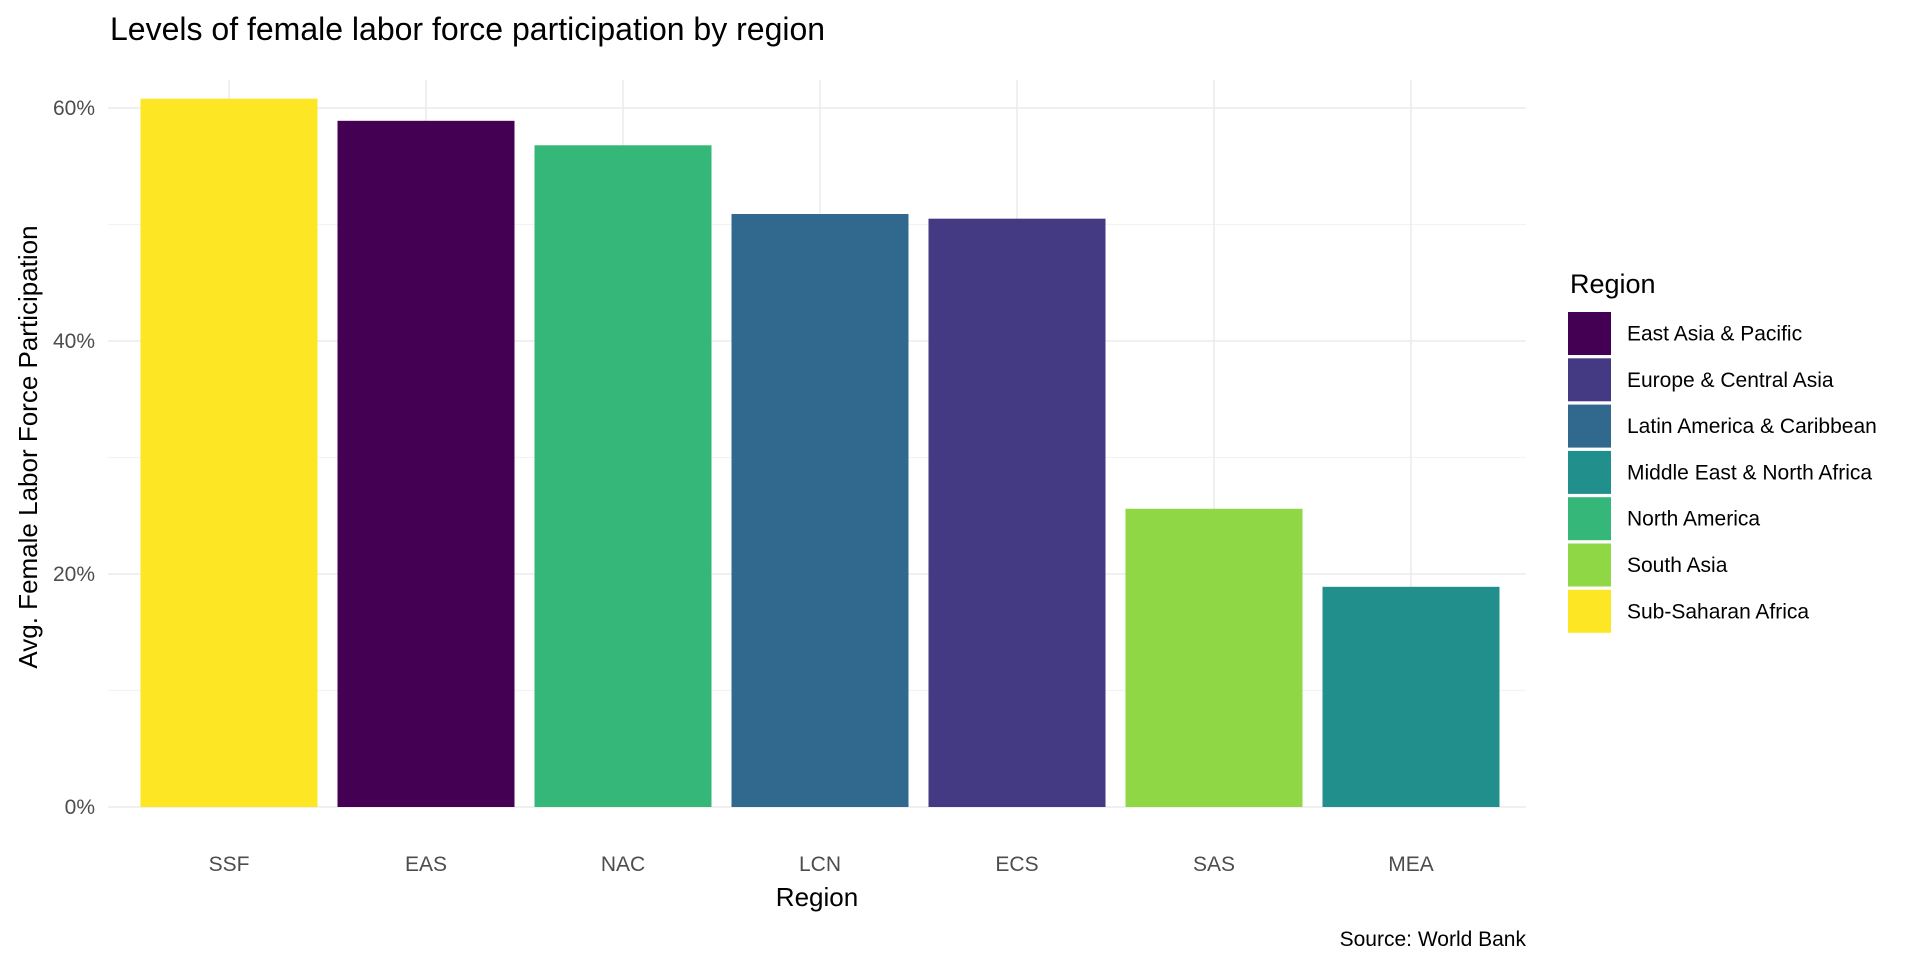 Image resolution: width=1920 pixels, height=960 pixels. I want to click on y-tick-label: 20%, so click(74, 574).